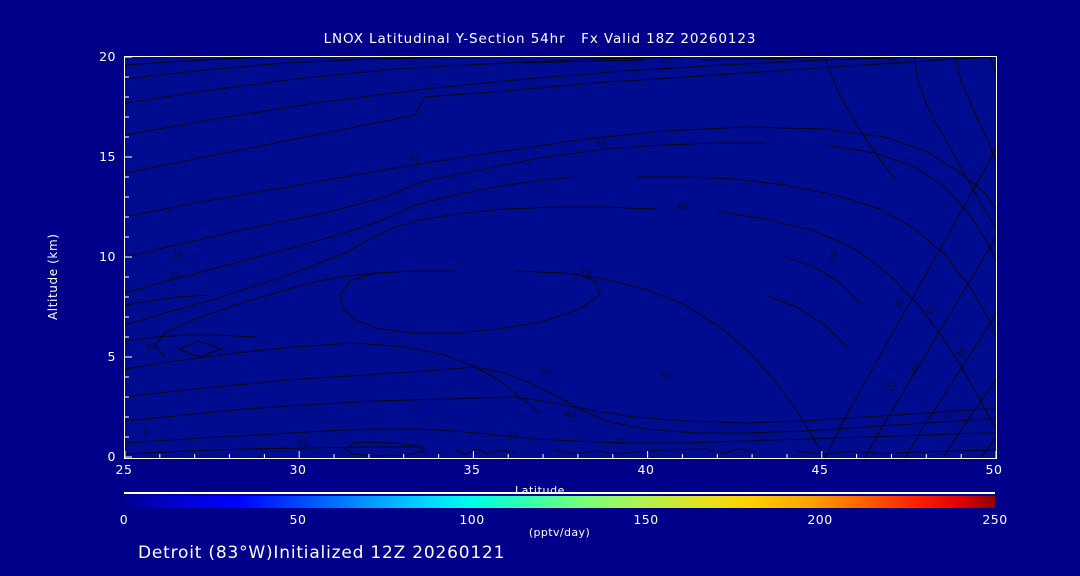 The image size is (1080, 576). Describe the element at coordinates (563, 515) in the screenshot. I see `colorbar: 0 50 100 150 200 250 (pptv/day)` at that location.